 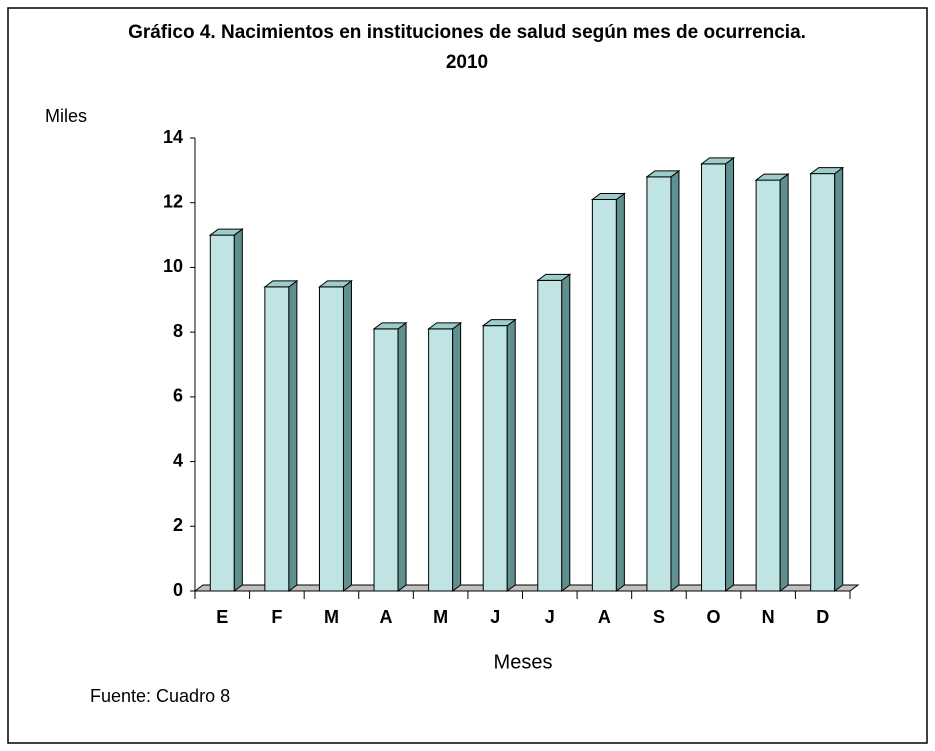 I want to click on y-tick-label: 6, so click(x=178, y=396).